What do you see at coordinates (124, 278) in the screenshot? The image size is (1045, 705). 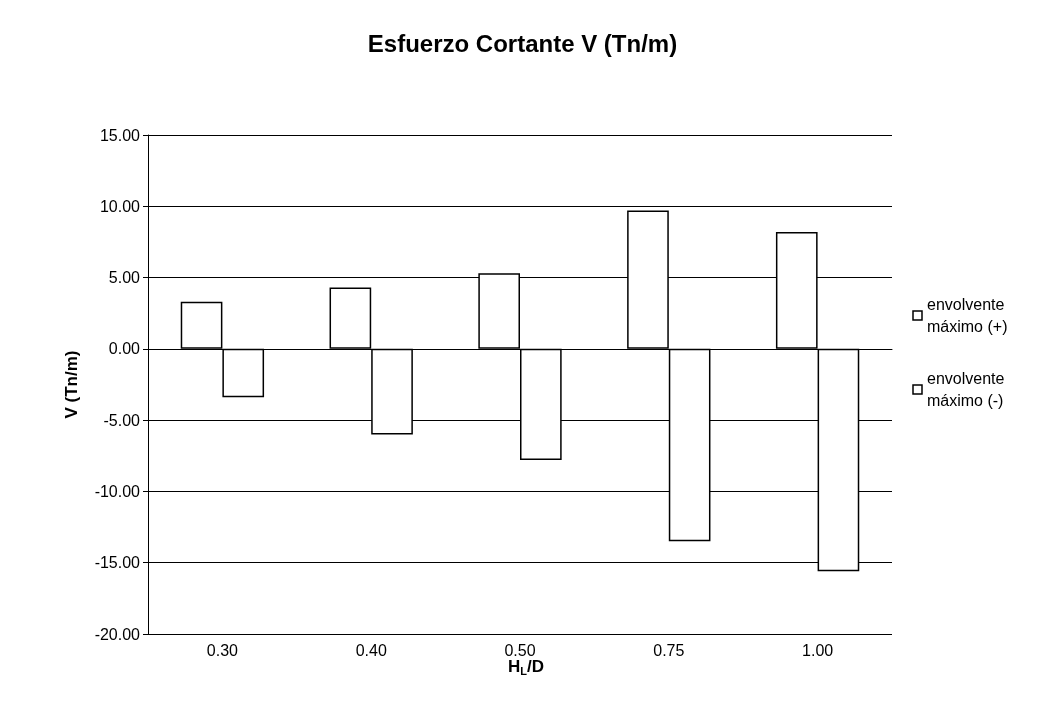 I see `y-tick-label: 5.00` at bounding box center [124, 278].